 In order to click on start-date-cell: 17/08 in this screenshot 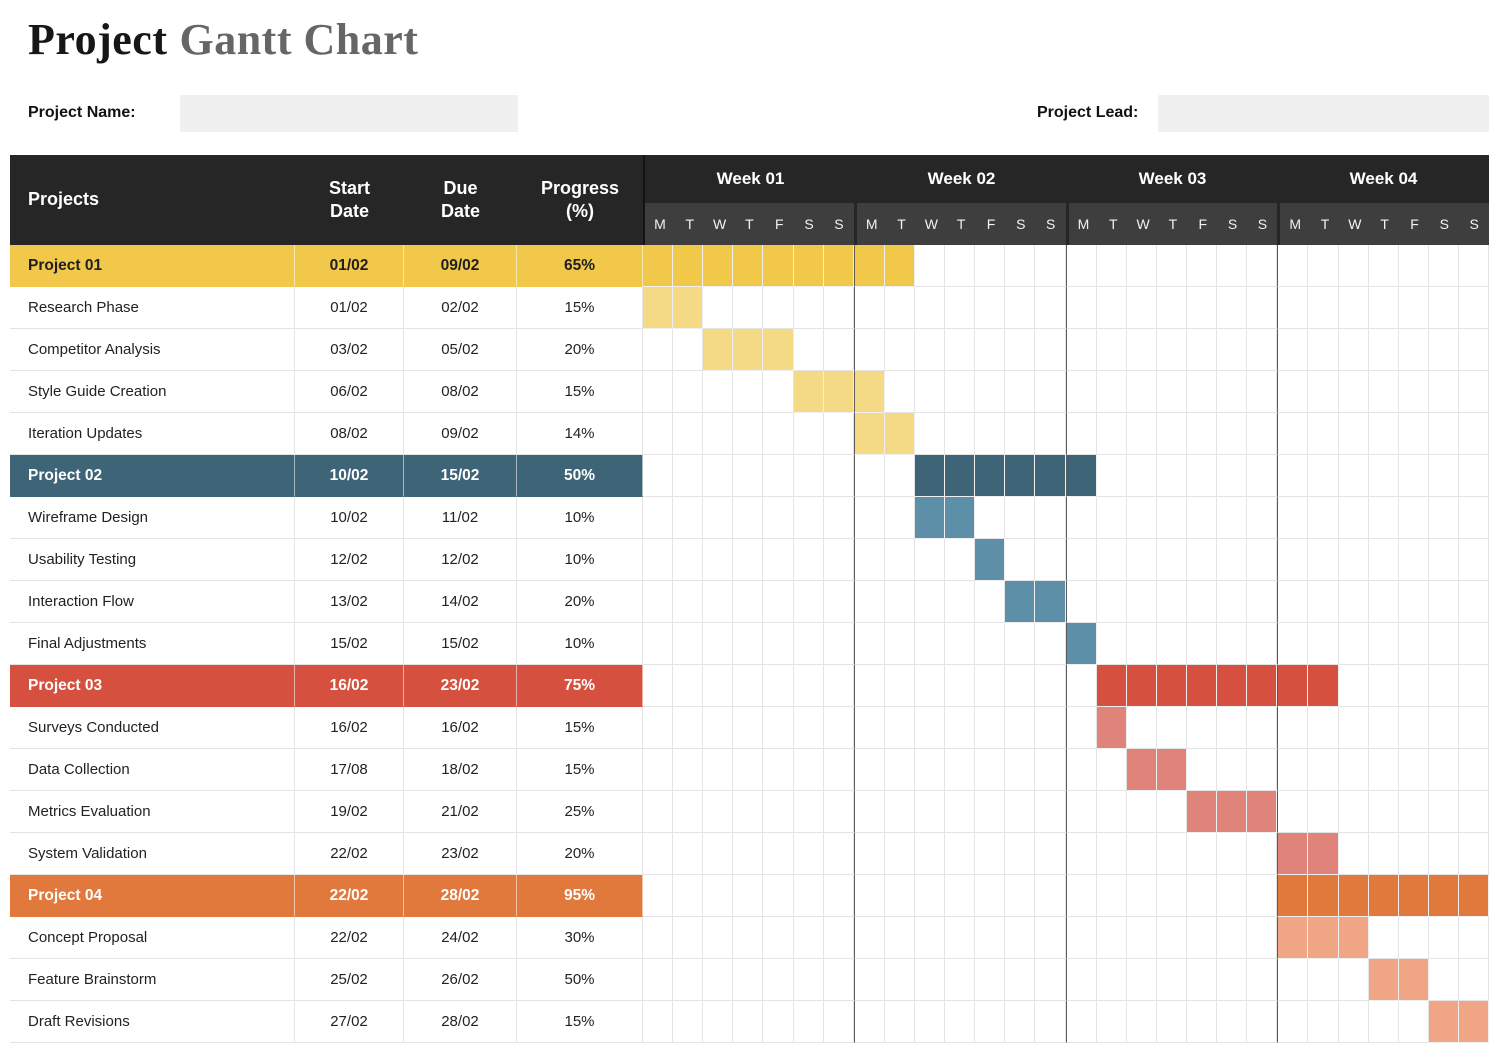, I will do `click(349, 770)`.